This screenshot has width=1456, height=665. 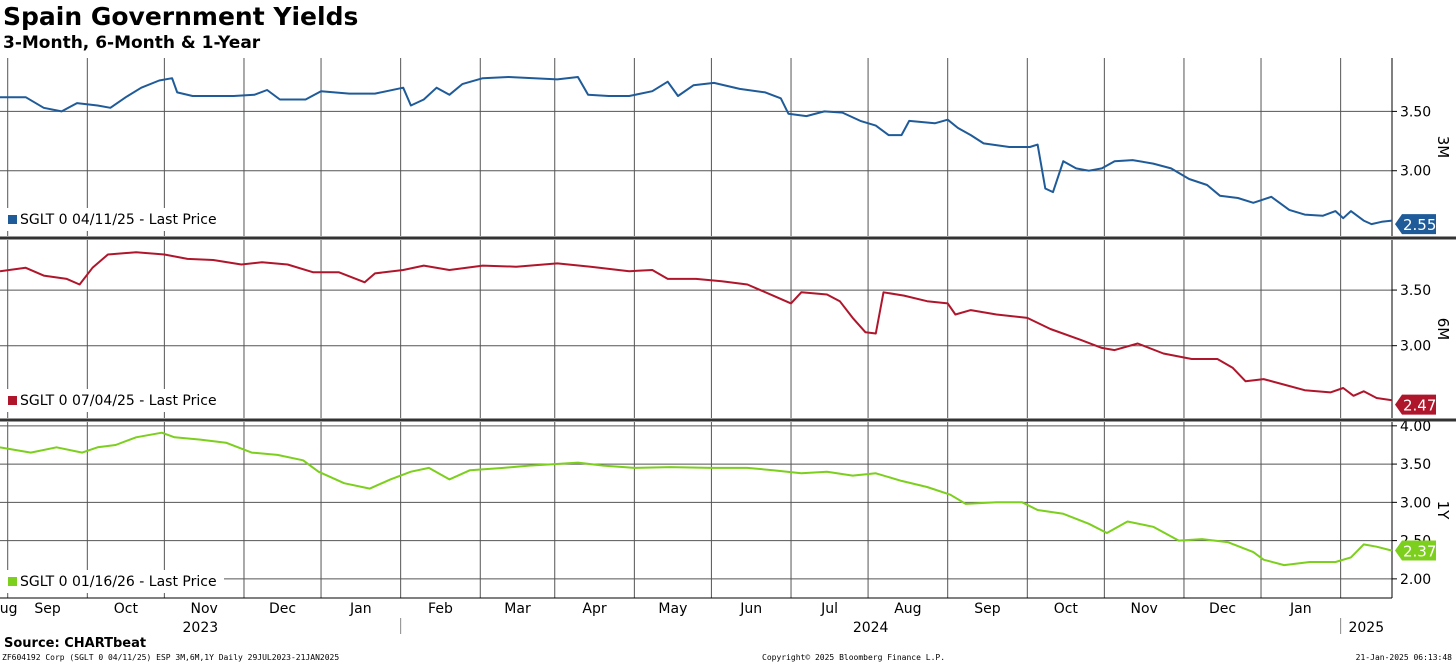 I want to click on y-tick-label: 2.00, so click(x=1415, y=580).